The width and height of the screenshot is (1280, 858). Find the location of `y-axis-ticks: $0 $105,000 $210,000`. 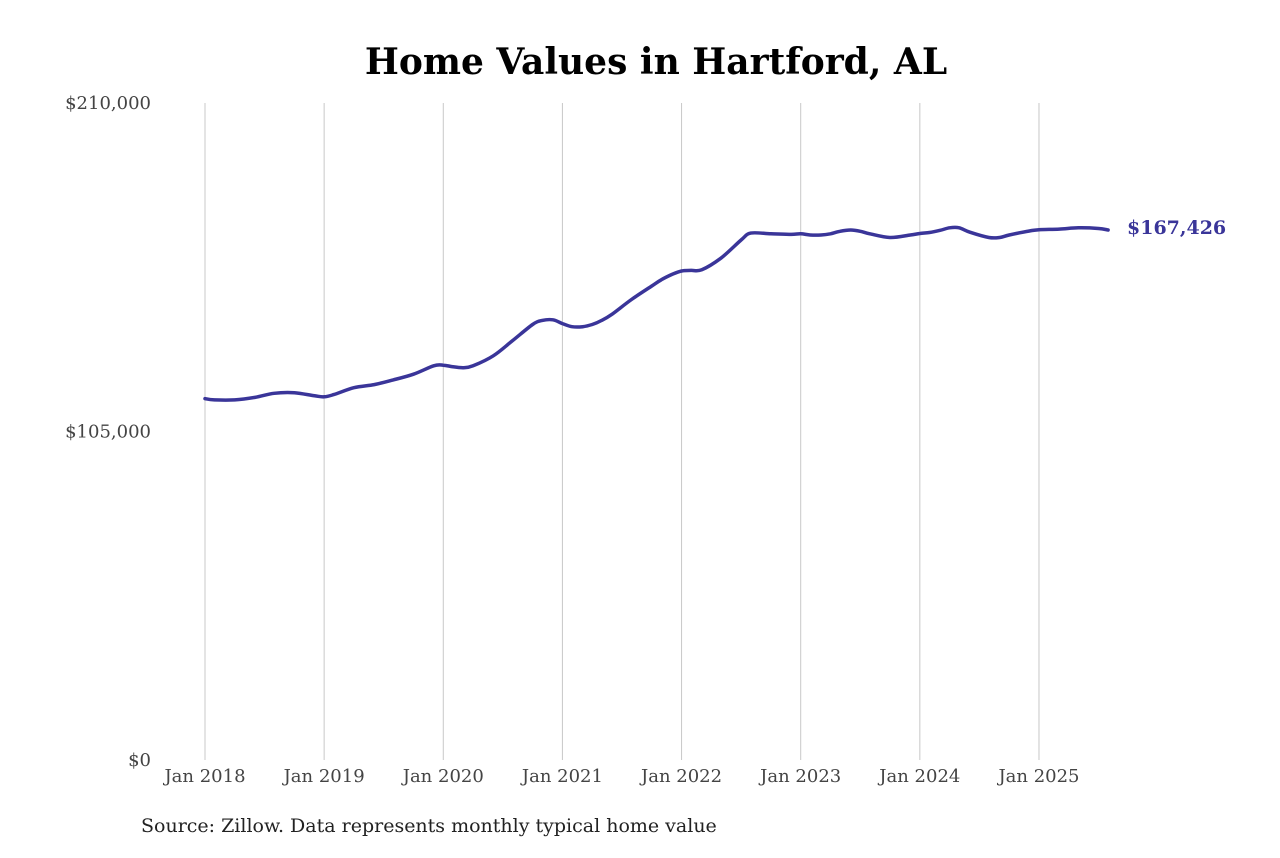

y-axis-ticks: $0 $105,000 $210,000 is located at coordinates (108, 432).